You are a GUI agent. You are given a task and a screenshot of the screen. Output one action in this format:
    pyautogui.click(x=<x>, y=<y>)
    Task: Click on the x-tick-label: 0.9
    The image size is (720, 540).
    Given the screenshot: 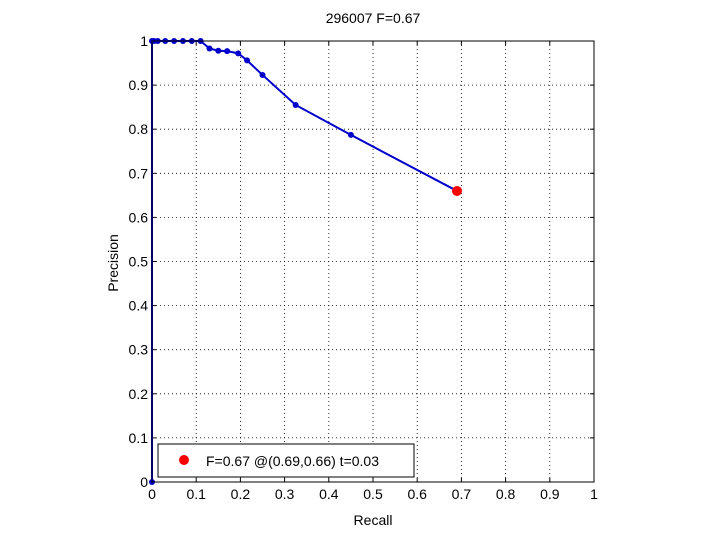 What is the action you would take?
    pyautogui.click(x=550, y=494)
    